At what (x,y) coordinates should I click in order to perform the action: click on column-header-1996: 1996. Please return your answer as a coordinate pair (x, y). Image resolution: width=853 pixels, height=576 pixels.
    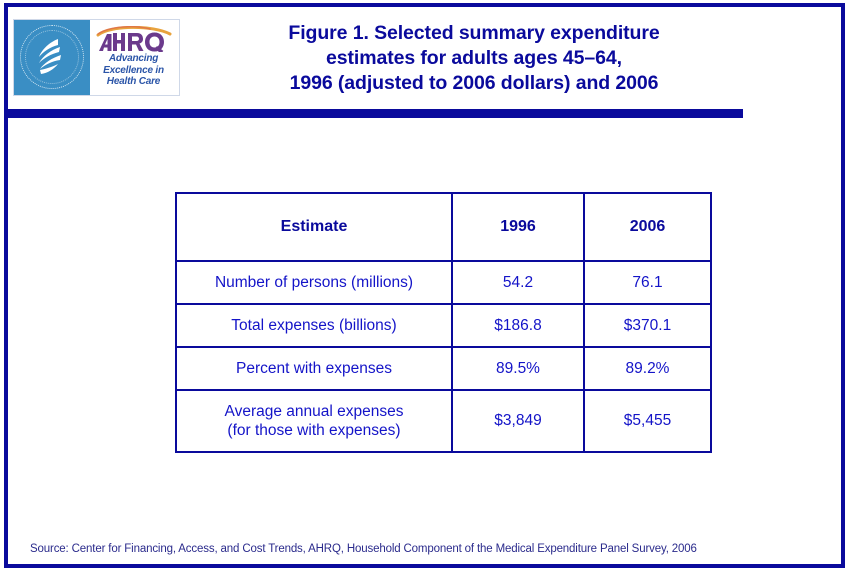
    Looking at the image, I should click on (518, 227).